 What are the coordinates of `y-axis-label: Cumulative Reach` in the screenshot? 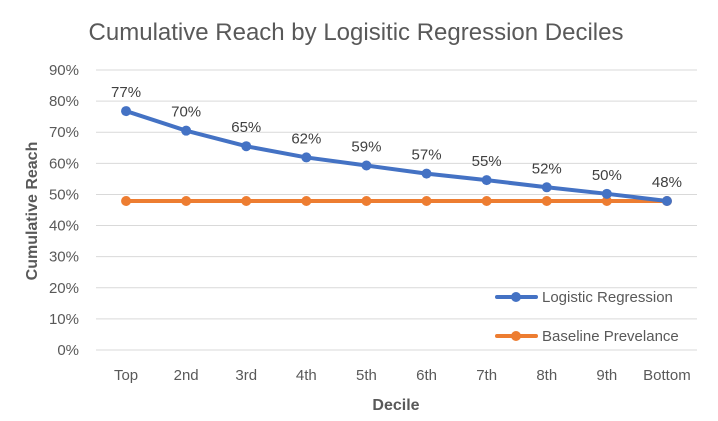 It's located at (32, 211).